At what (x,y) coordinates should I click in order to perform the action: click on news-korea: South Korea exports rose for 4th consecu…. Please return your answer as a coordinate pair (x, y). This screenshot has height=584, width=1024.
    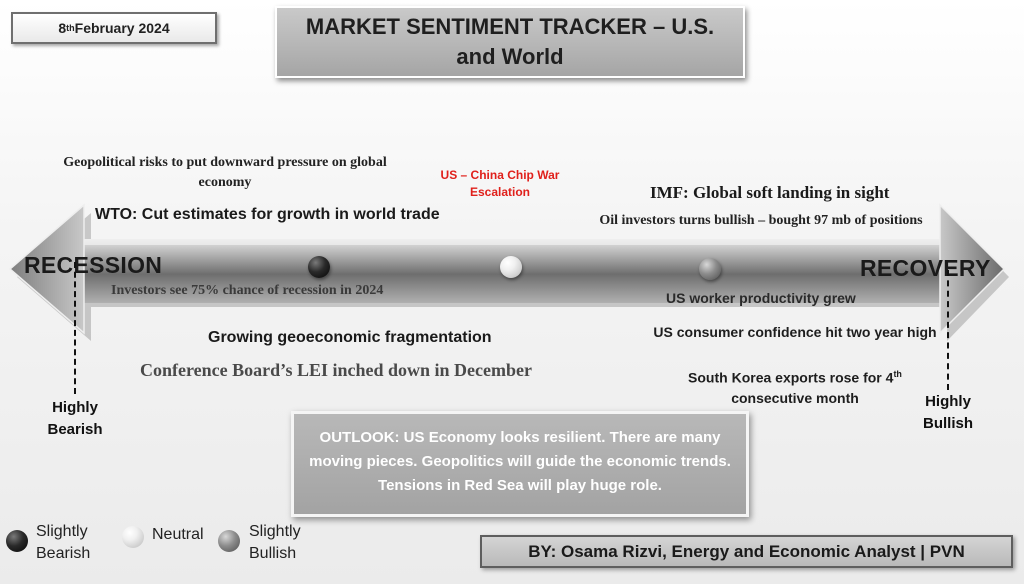
    Looking at the image, I should click on (795, 387).